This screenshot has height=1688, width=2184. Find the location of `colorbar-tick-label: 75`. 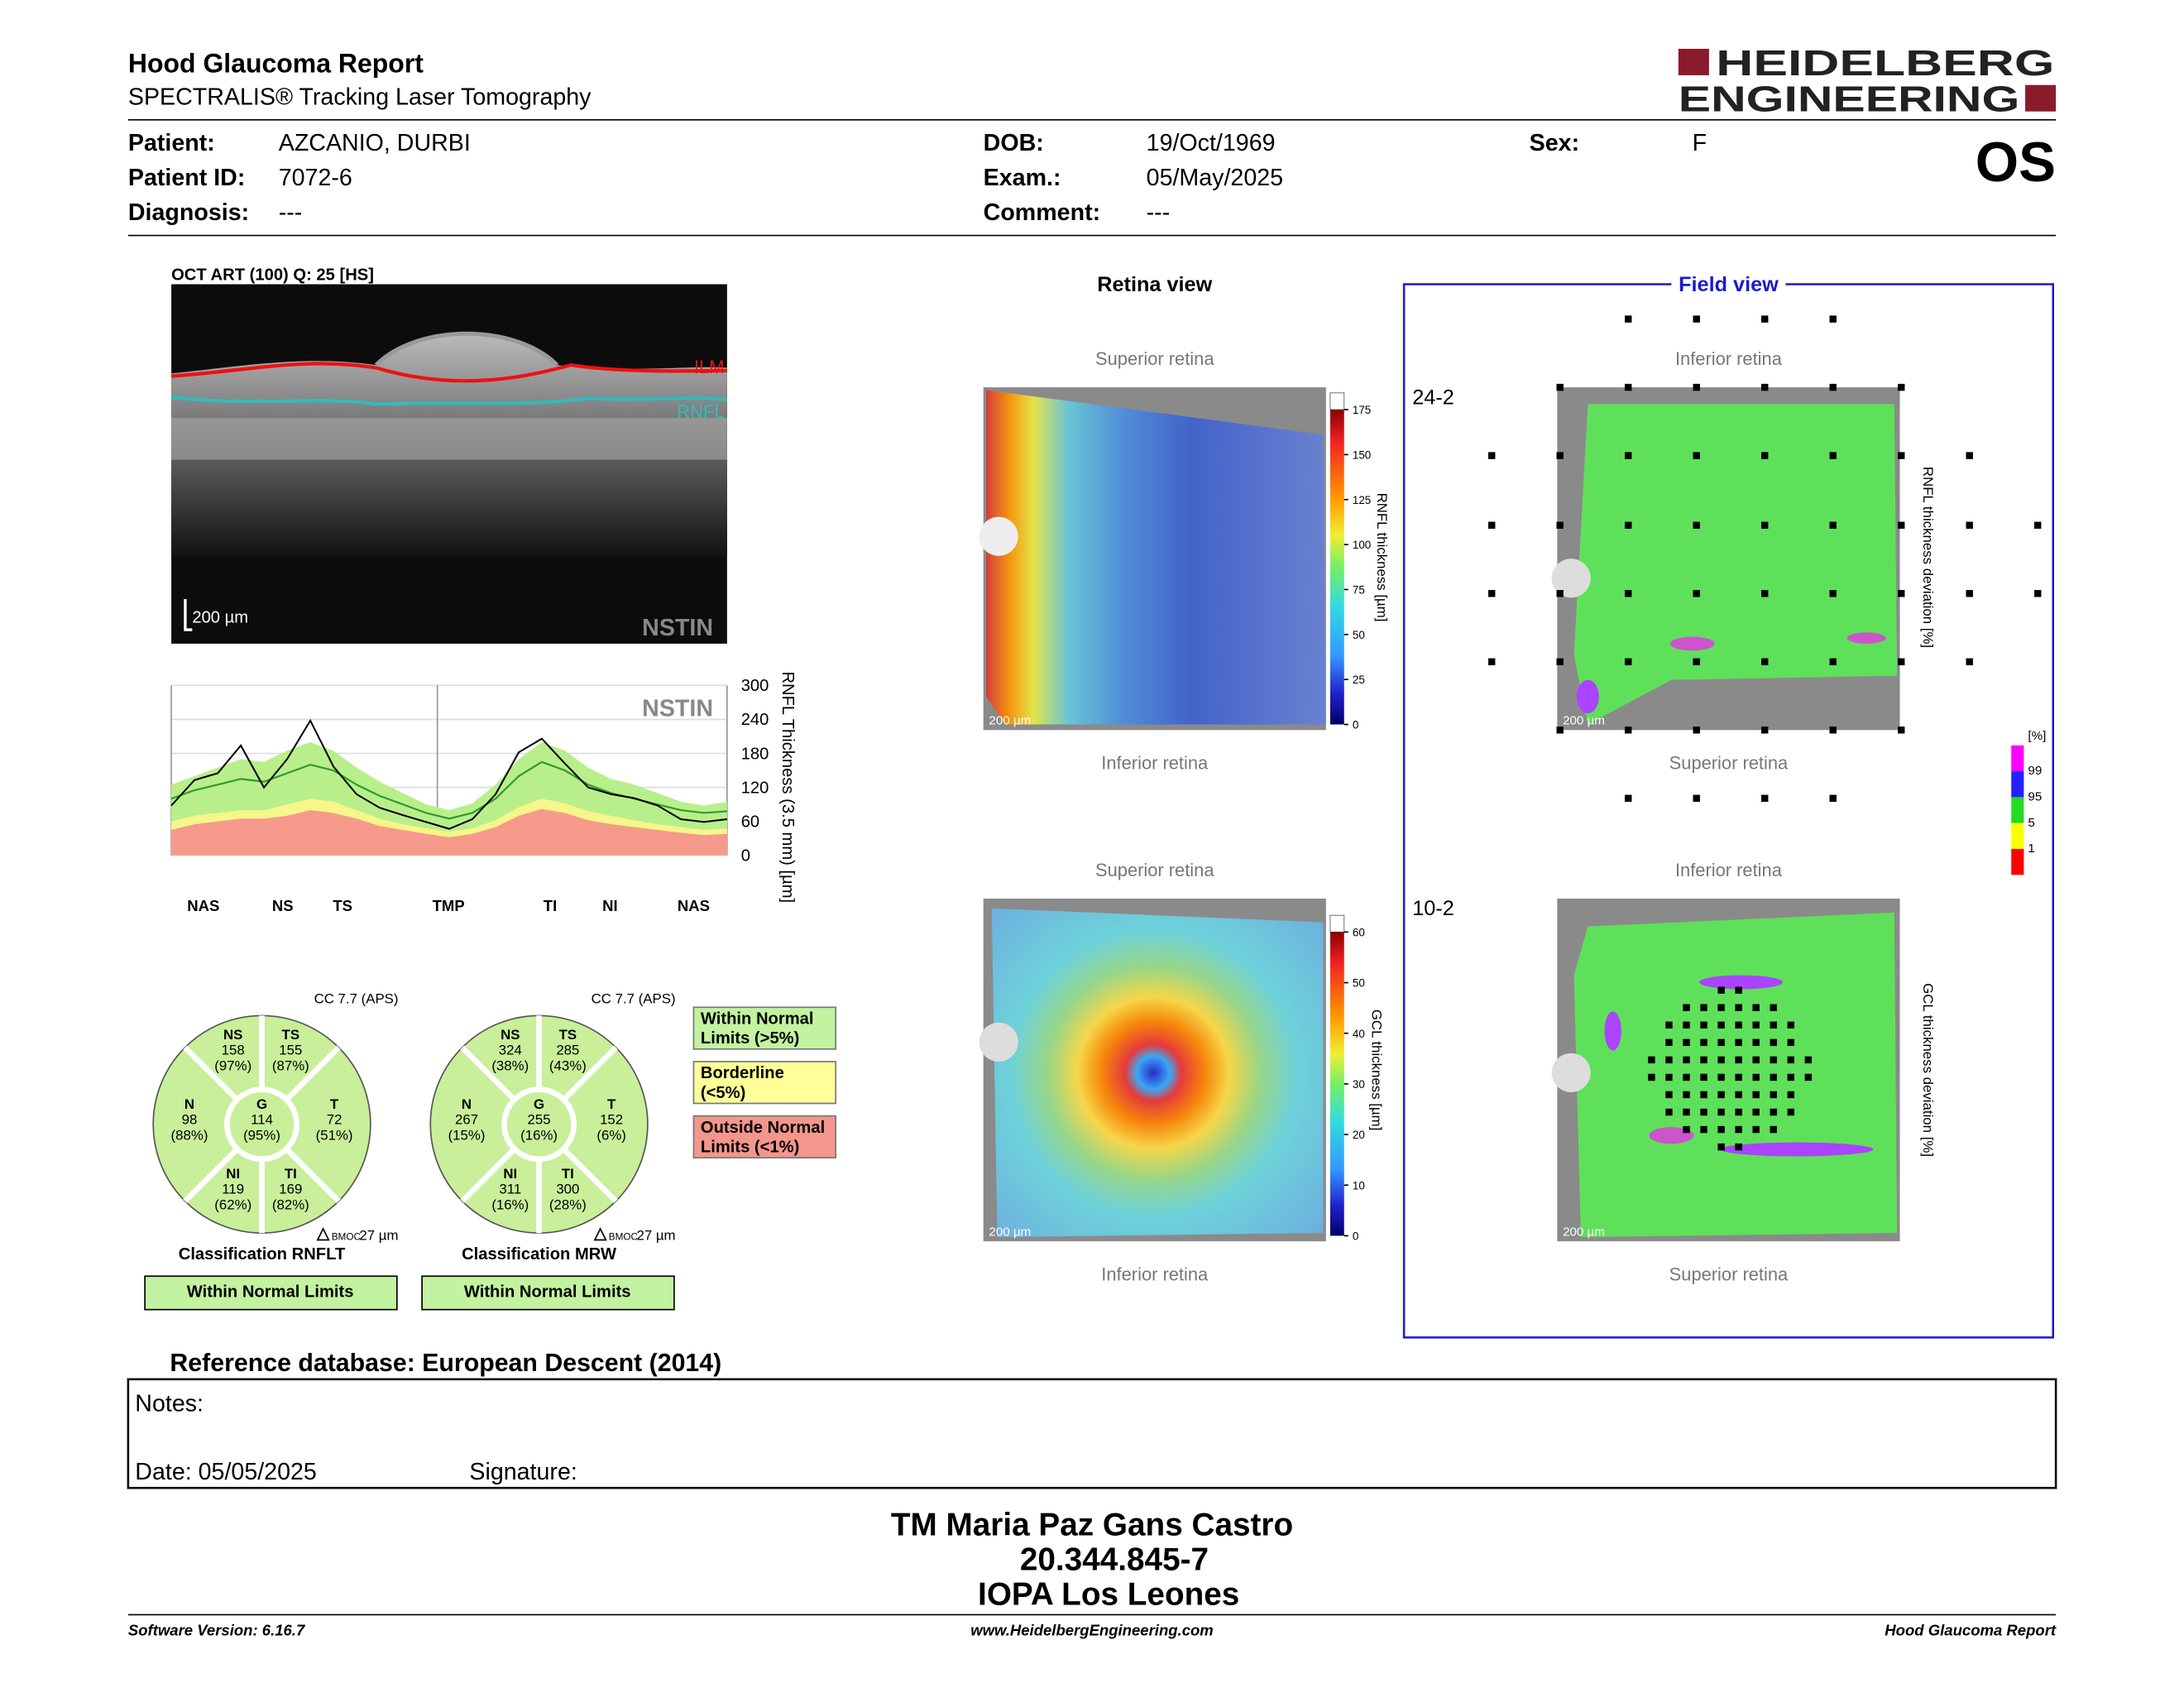

colorbar-tick-label: 75 is located at coordinates (1359, 590).